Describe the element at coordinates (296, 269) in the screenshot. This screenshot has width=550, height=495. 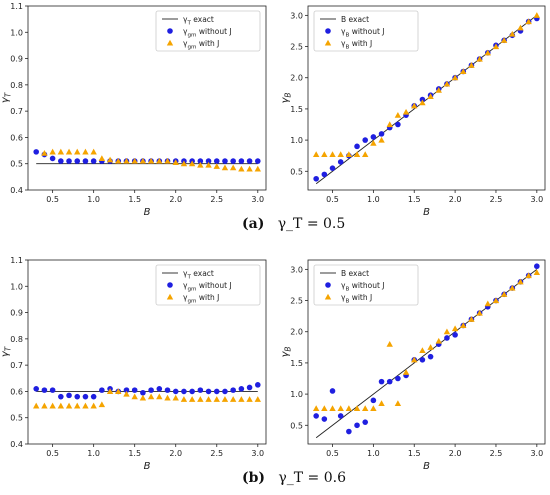
I see `y-tick-label: 3.0` at that location.